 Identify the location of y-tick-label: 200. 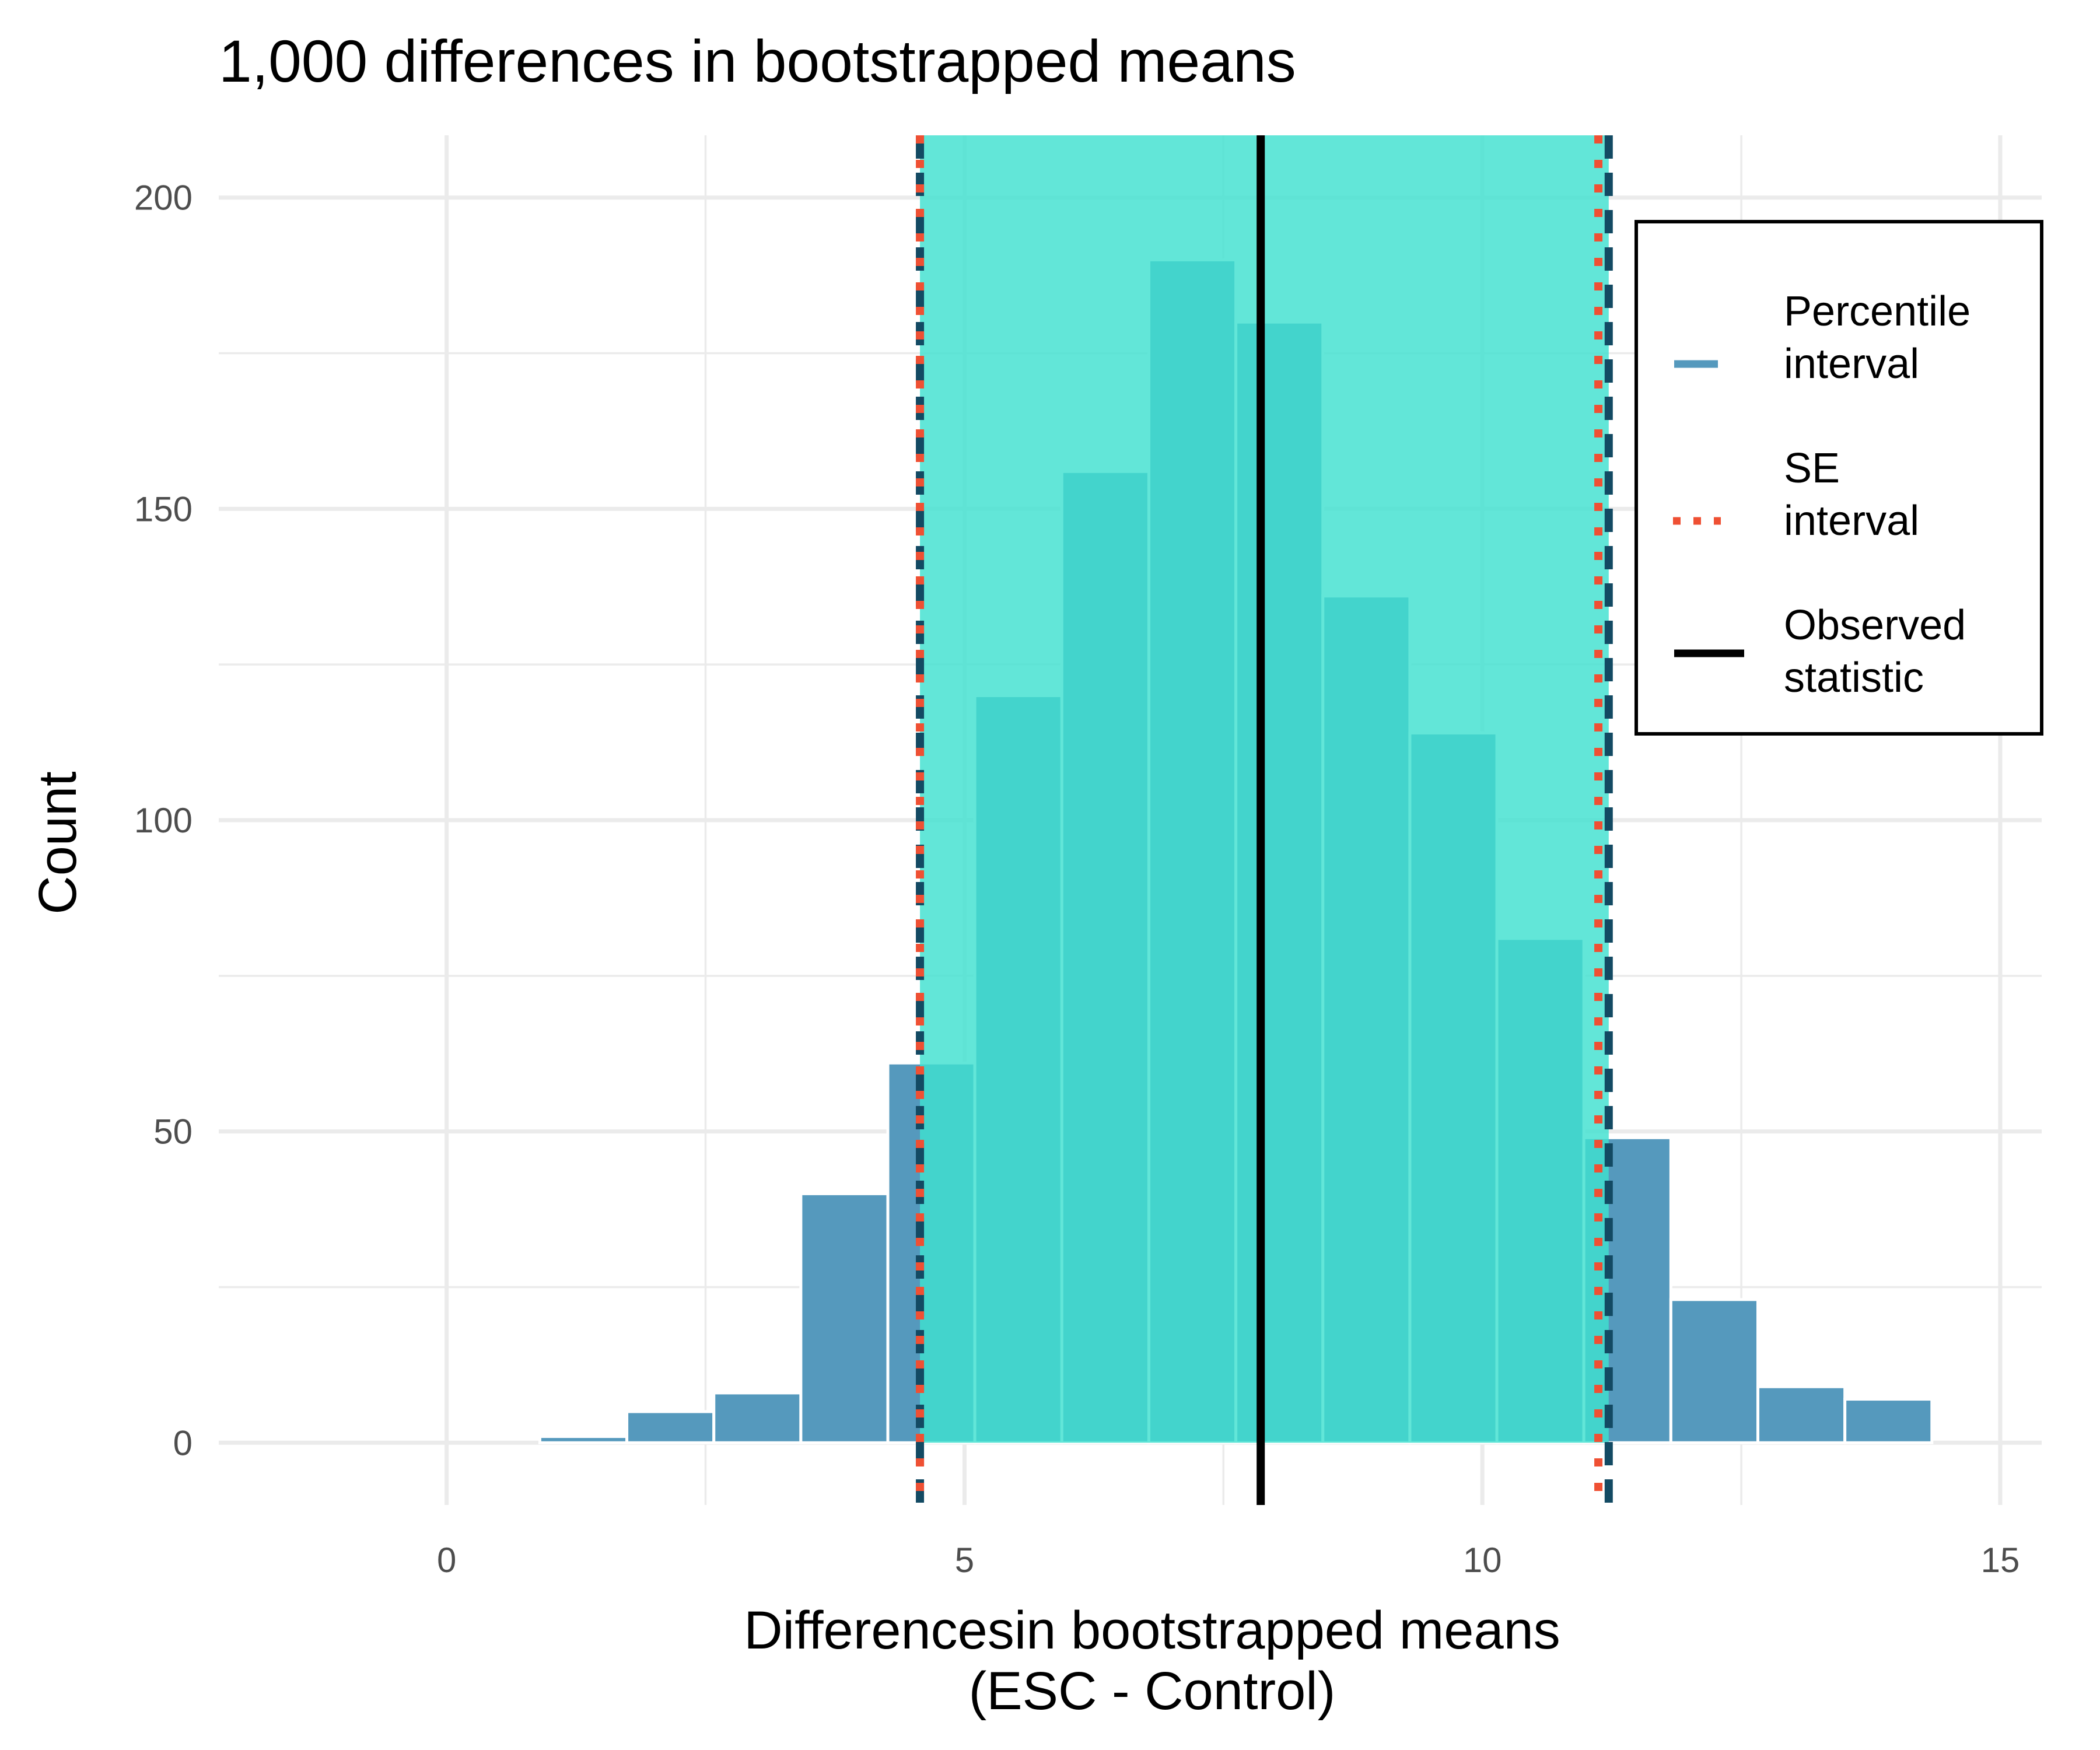
(163, 198).